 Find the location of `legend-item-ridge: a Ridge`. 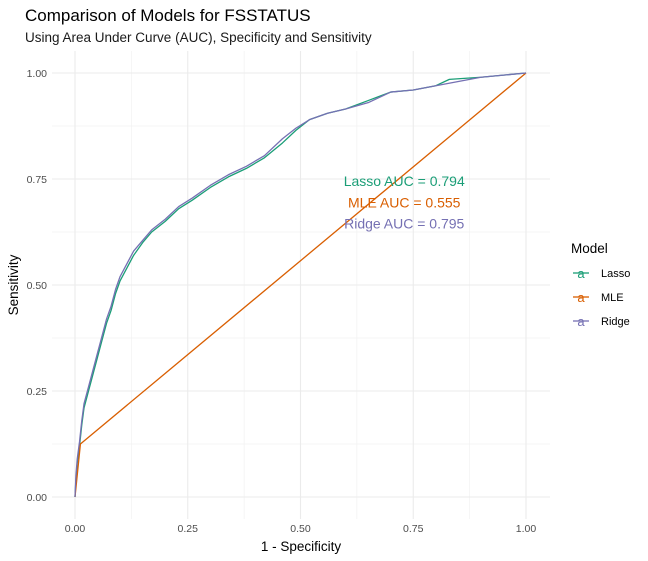

legend-item-ridge: a Ridge is located at coordinates (601, 321).